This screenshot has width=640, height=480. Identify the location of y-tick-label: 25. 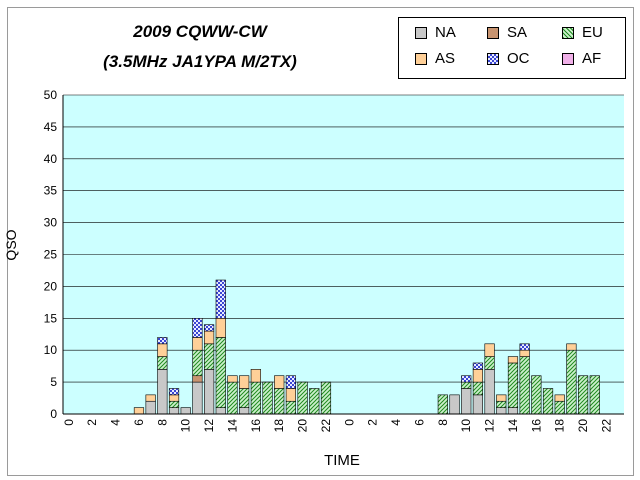
(51, 255).